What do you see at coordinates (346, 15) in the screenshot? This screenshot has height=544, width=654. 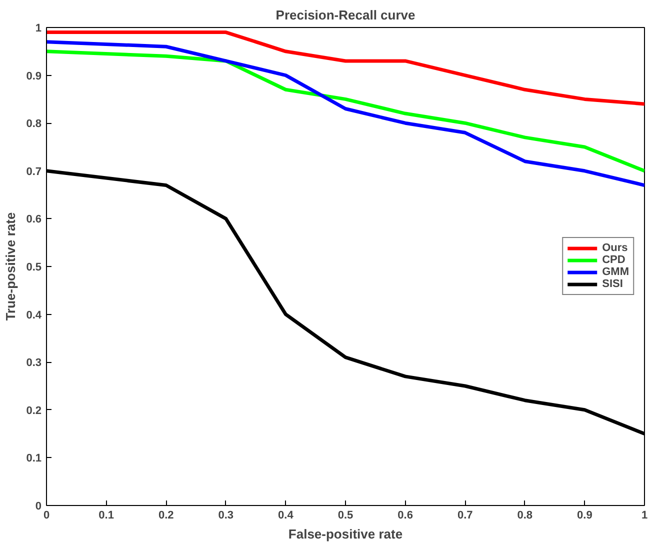 I see `chart-title: Precision-Recall curve` at bounding box center [346, 15].